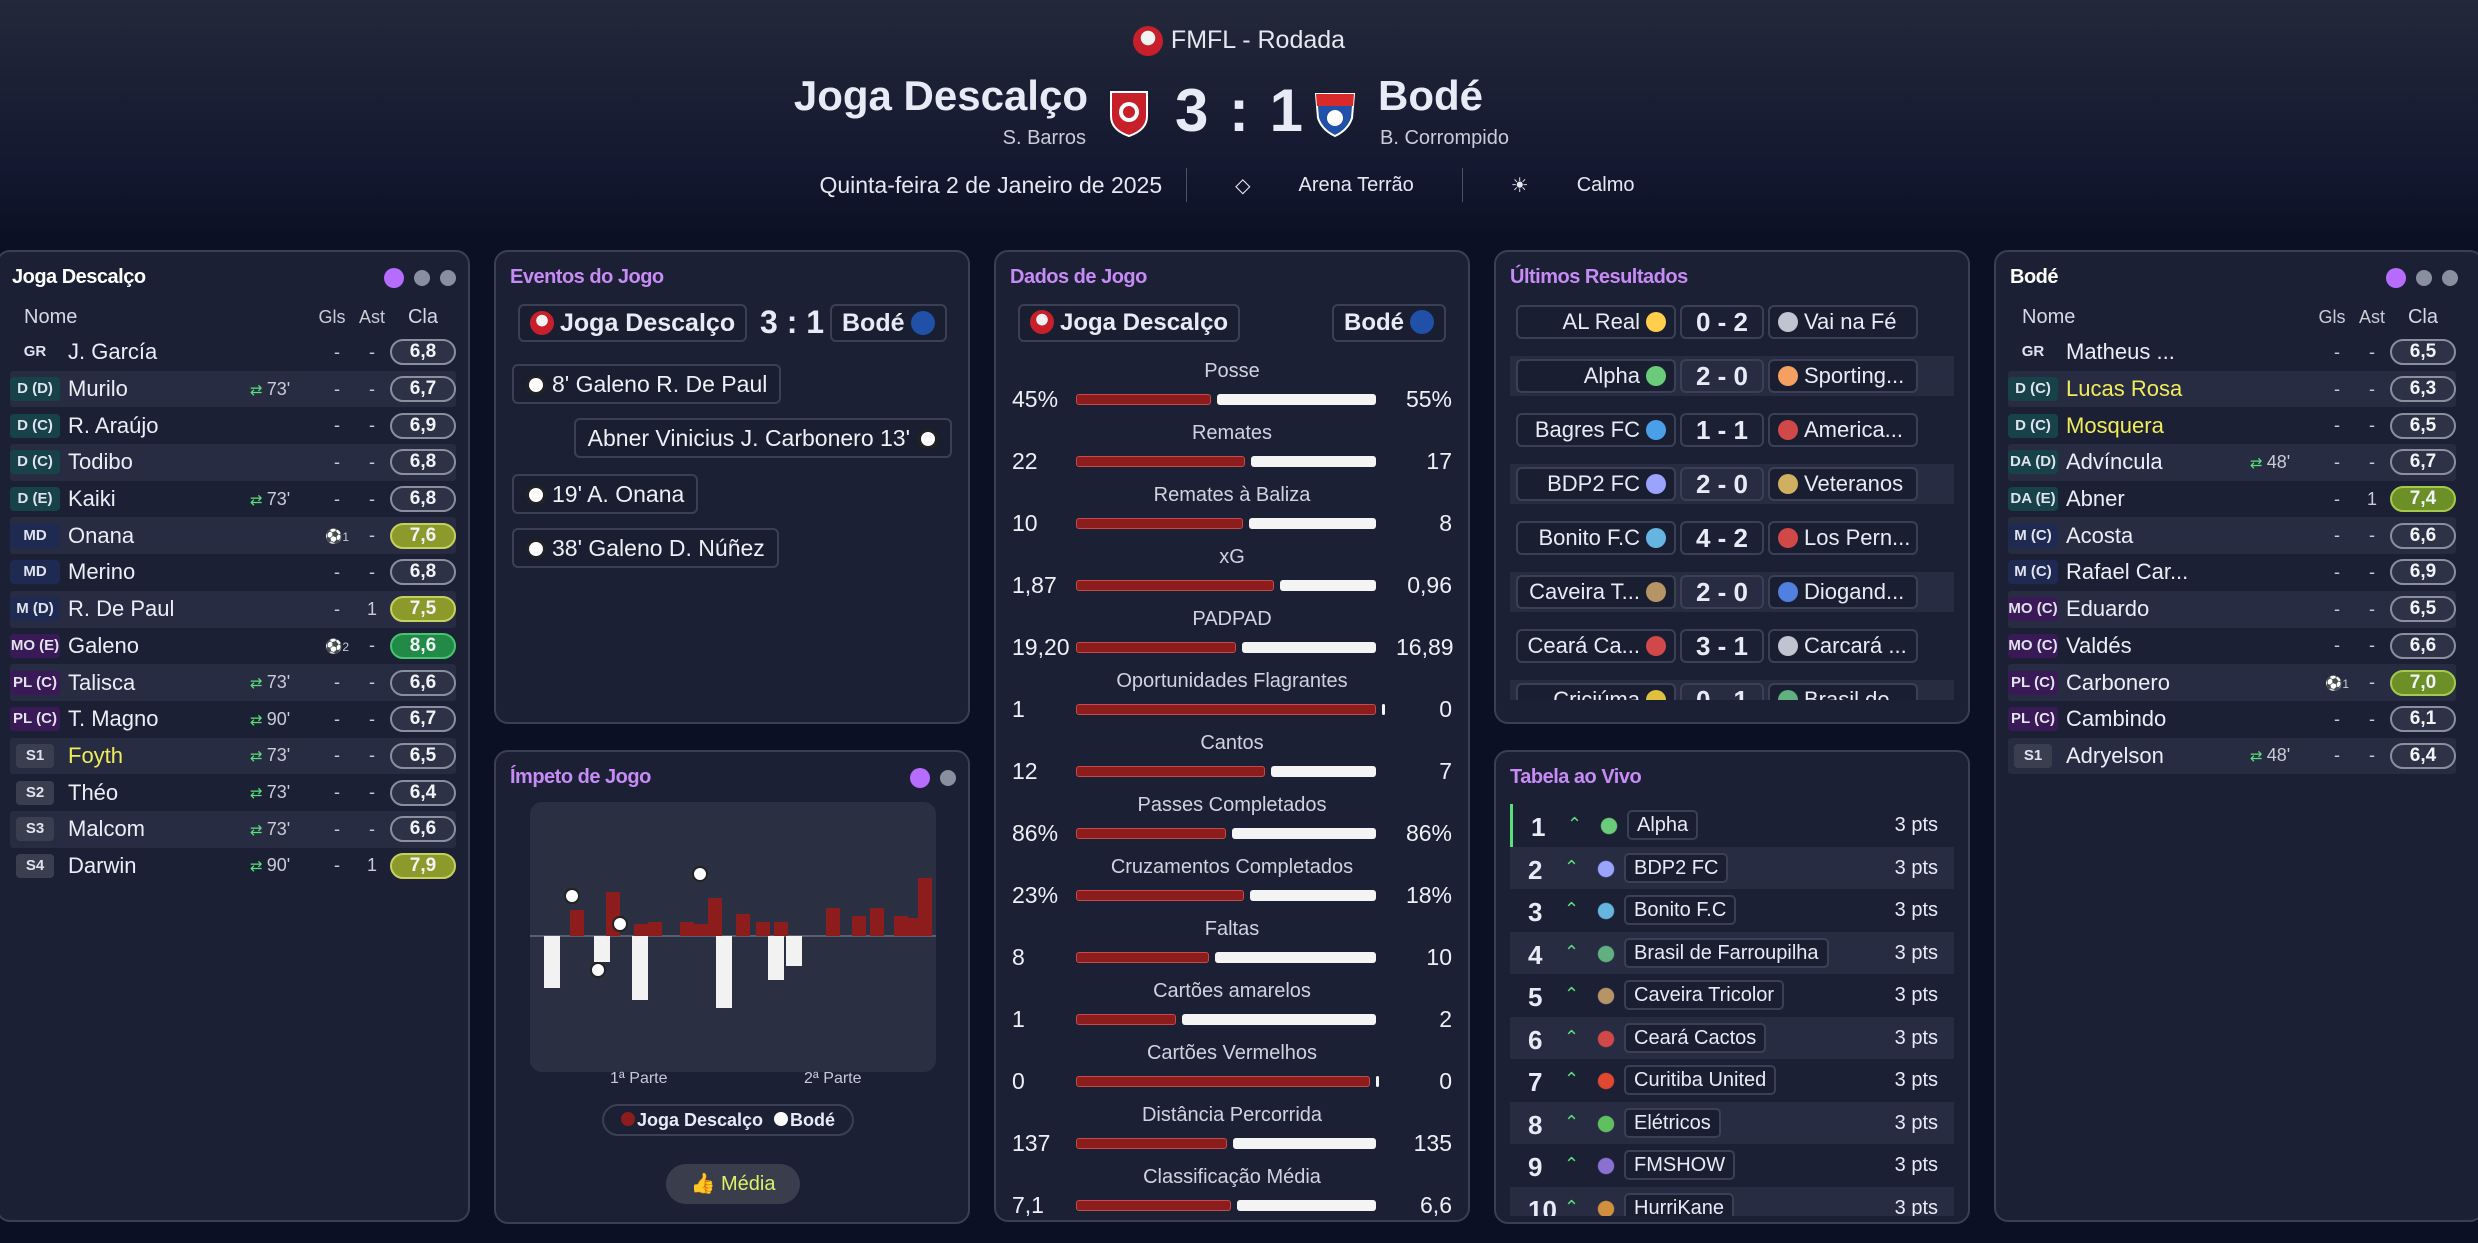  I want to click on result-row: AL Real 0 - 2 Vai na Fé, so click(1732, 322).